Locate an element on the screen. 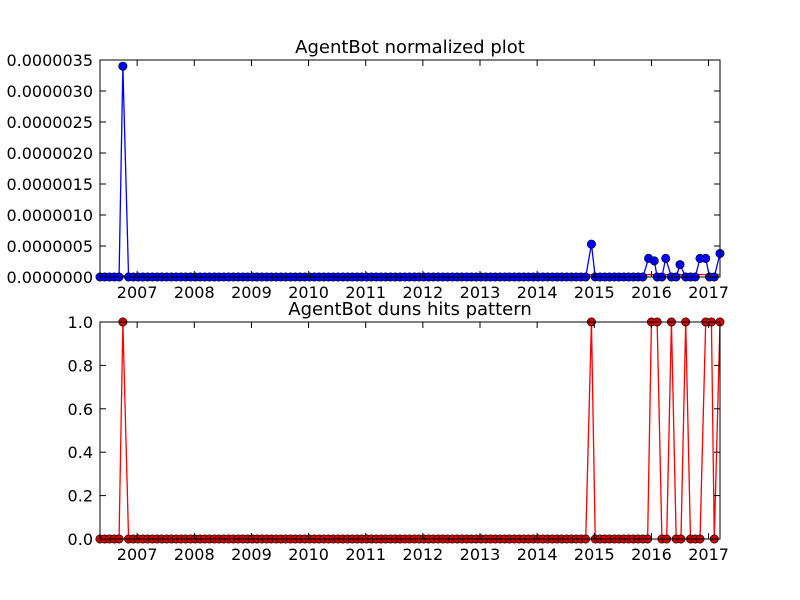  plot-top: AgentBot normalized plot is located at coordinates (410, 47).